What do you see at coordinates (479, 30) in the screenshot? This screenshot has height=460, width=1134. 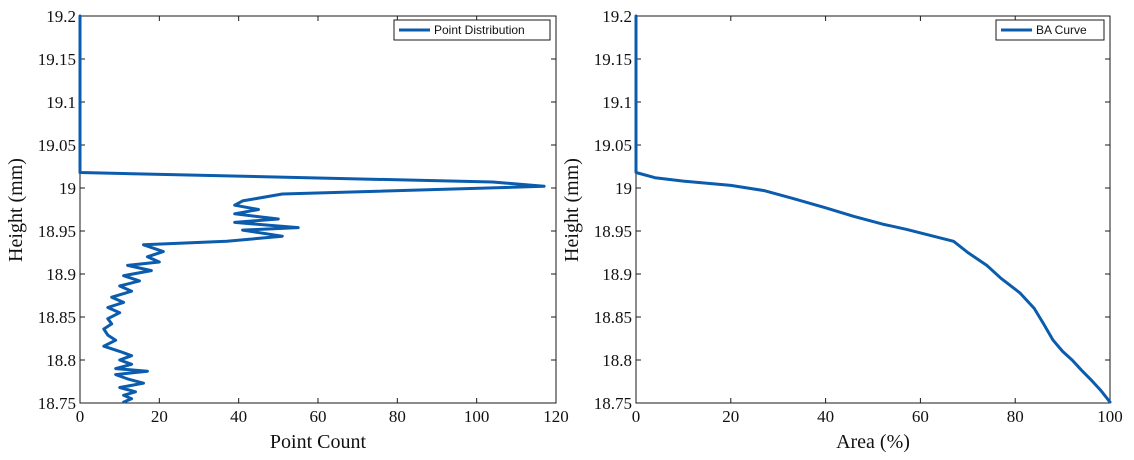 I see `legend-label: Point Distribution` at bounding box center [479, 30].